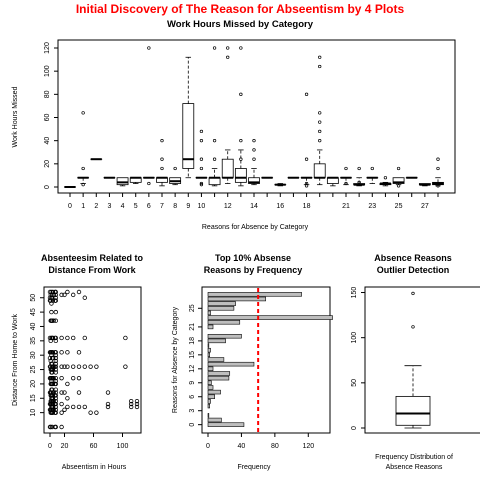 The width and height of the screenshot is (480, 480). What do you see at coordinates (307, 206) in the screenshot?
I see `boxplot-x-tick-label: 18` at bounding box center [307, 206].